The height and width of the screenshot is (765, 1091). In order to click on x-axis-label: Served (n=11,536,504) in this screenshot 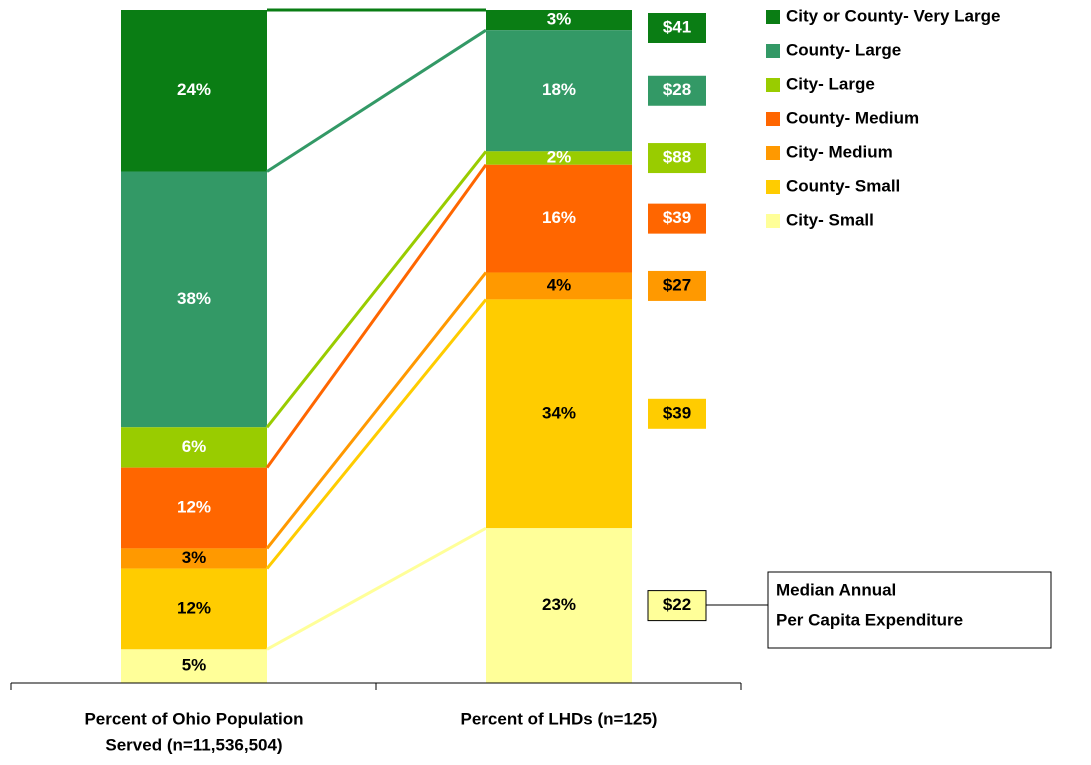, I will do `click(193, 744)`.